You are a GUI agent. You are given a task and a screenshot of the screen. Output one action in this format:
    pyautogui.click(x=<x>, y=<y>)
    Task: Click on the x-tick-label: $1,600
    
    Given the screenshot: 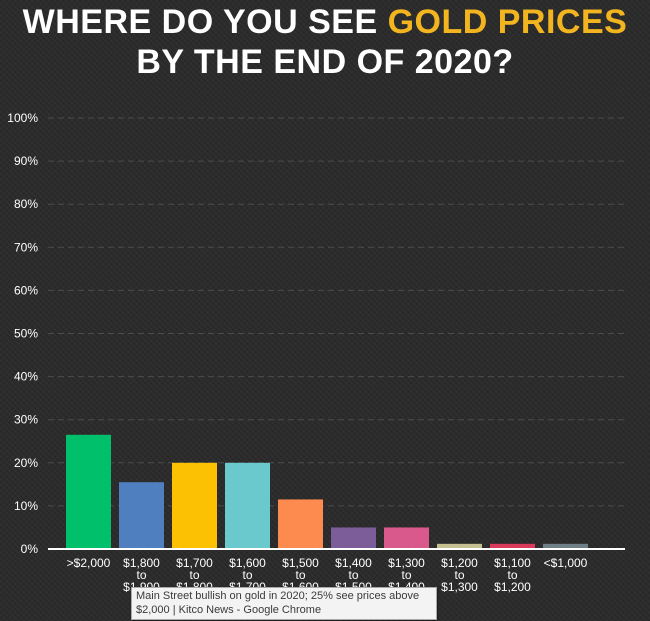 What is the action you would take?
    pyautogui.click(x=247, y=563)
    